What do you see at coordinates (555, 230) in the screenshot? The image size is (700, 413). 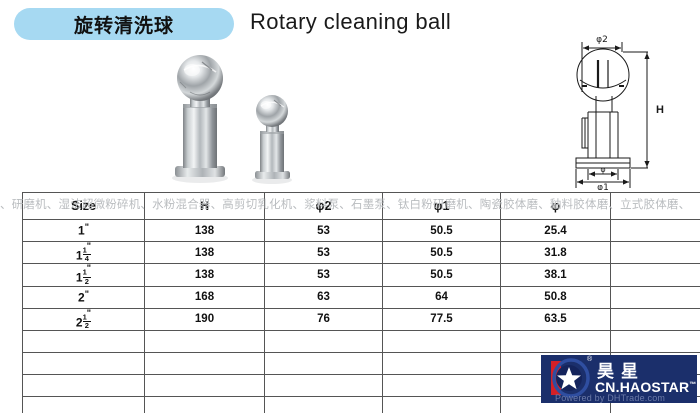 I see `cell-phi: 25.4` at bounding box center [555, 230].